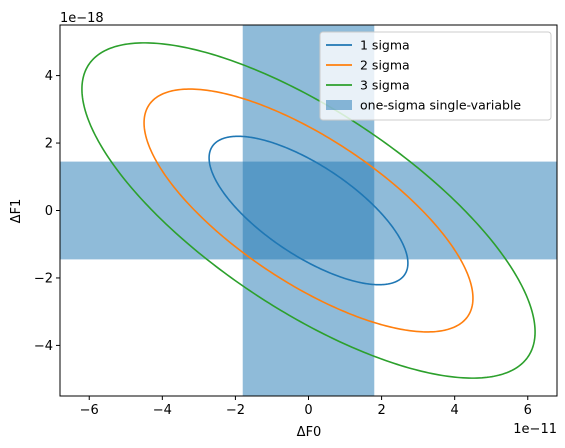 The image size is (565, 448). What do you see at coordinates (43, 346) in the screenshot?
I see `y-tick-label: −4` at bounding box center [43, 346].